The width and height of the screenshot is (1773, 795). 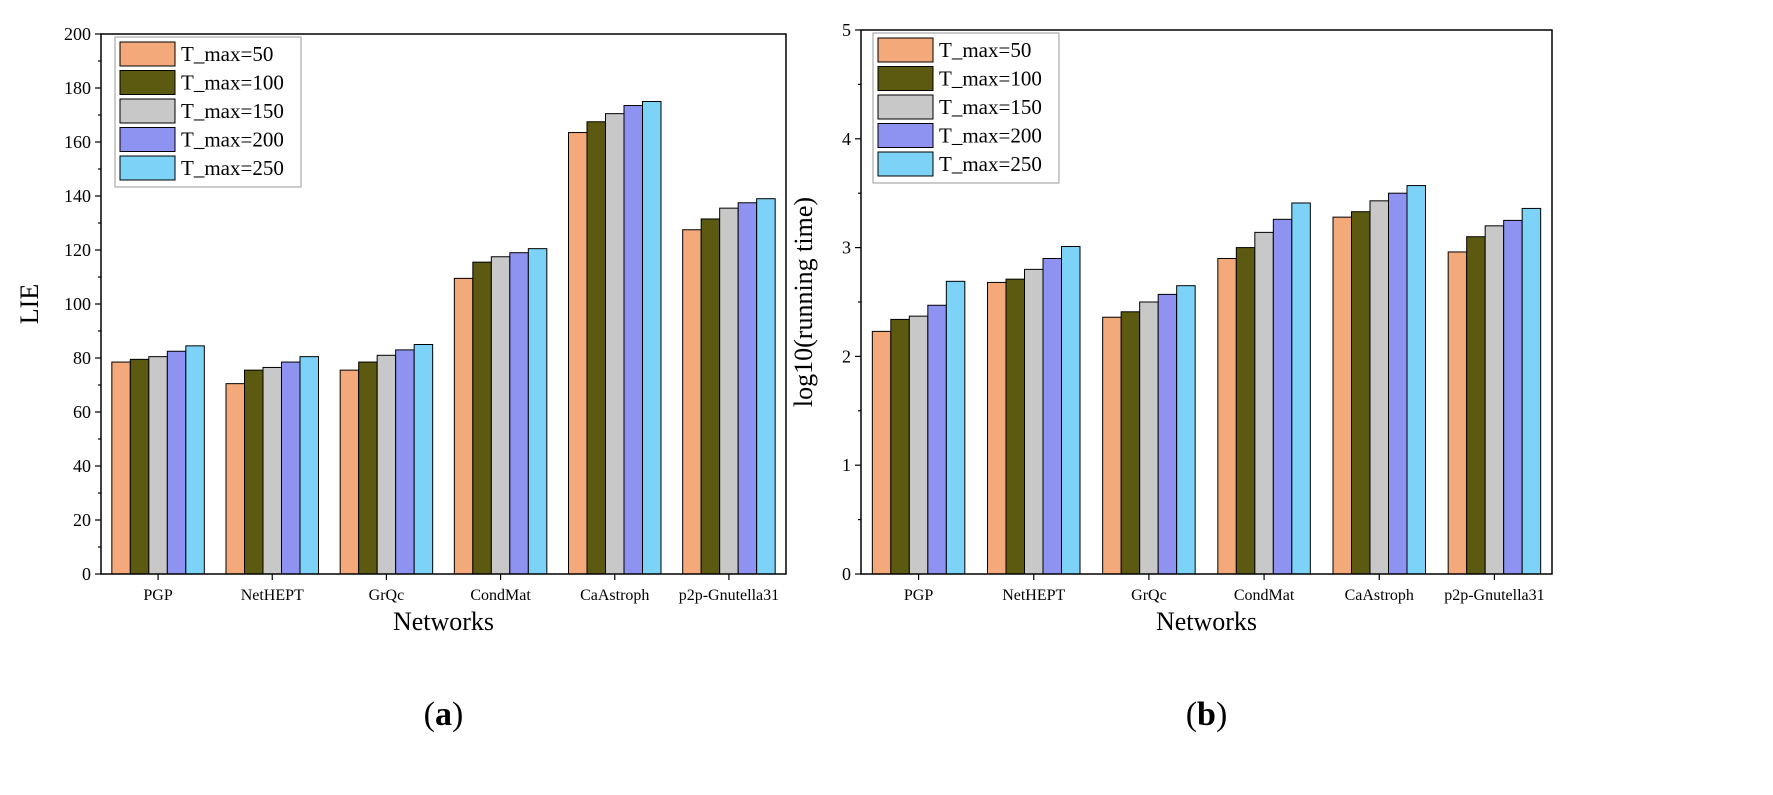 What do you see at coordinates (77, 196) in the screenshot?
I see `y-tick-label: 140` at bounding box center [77, 196].